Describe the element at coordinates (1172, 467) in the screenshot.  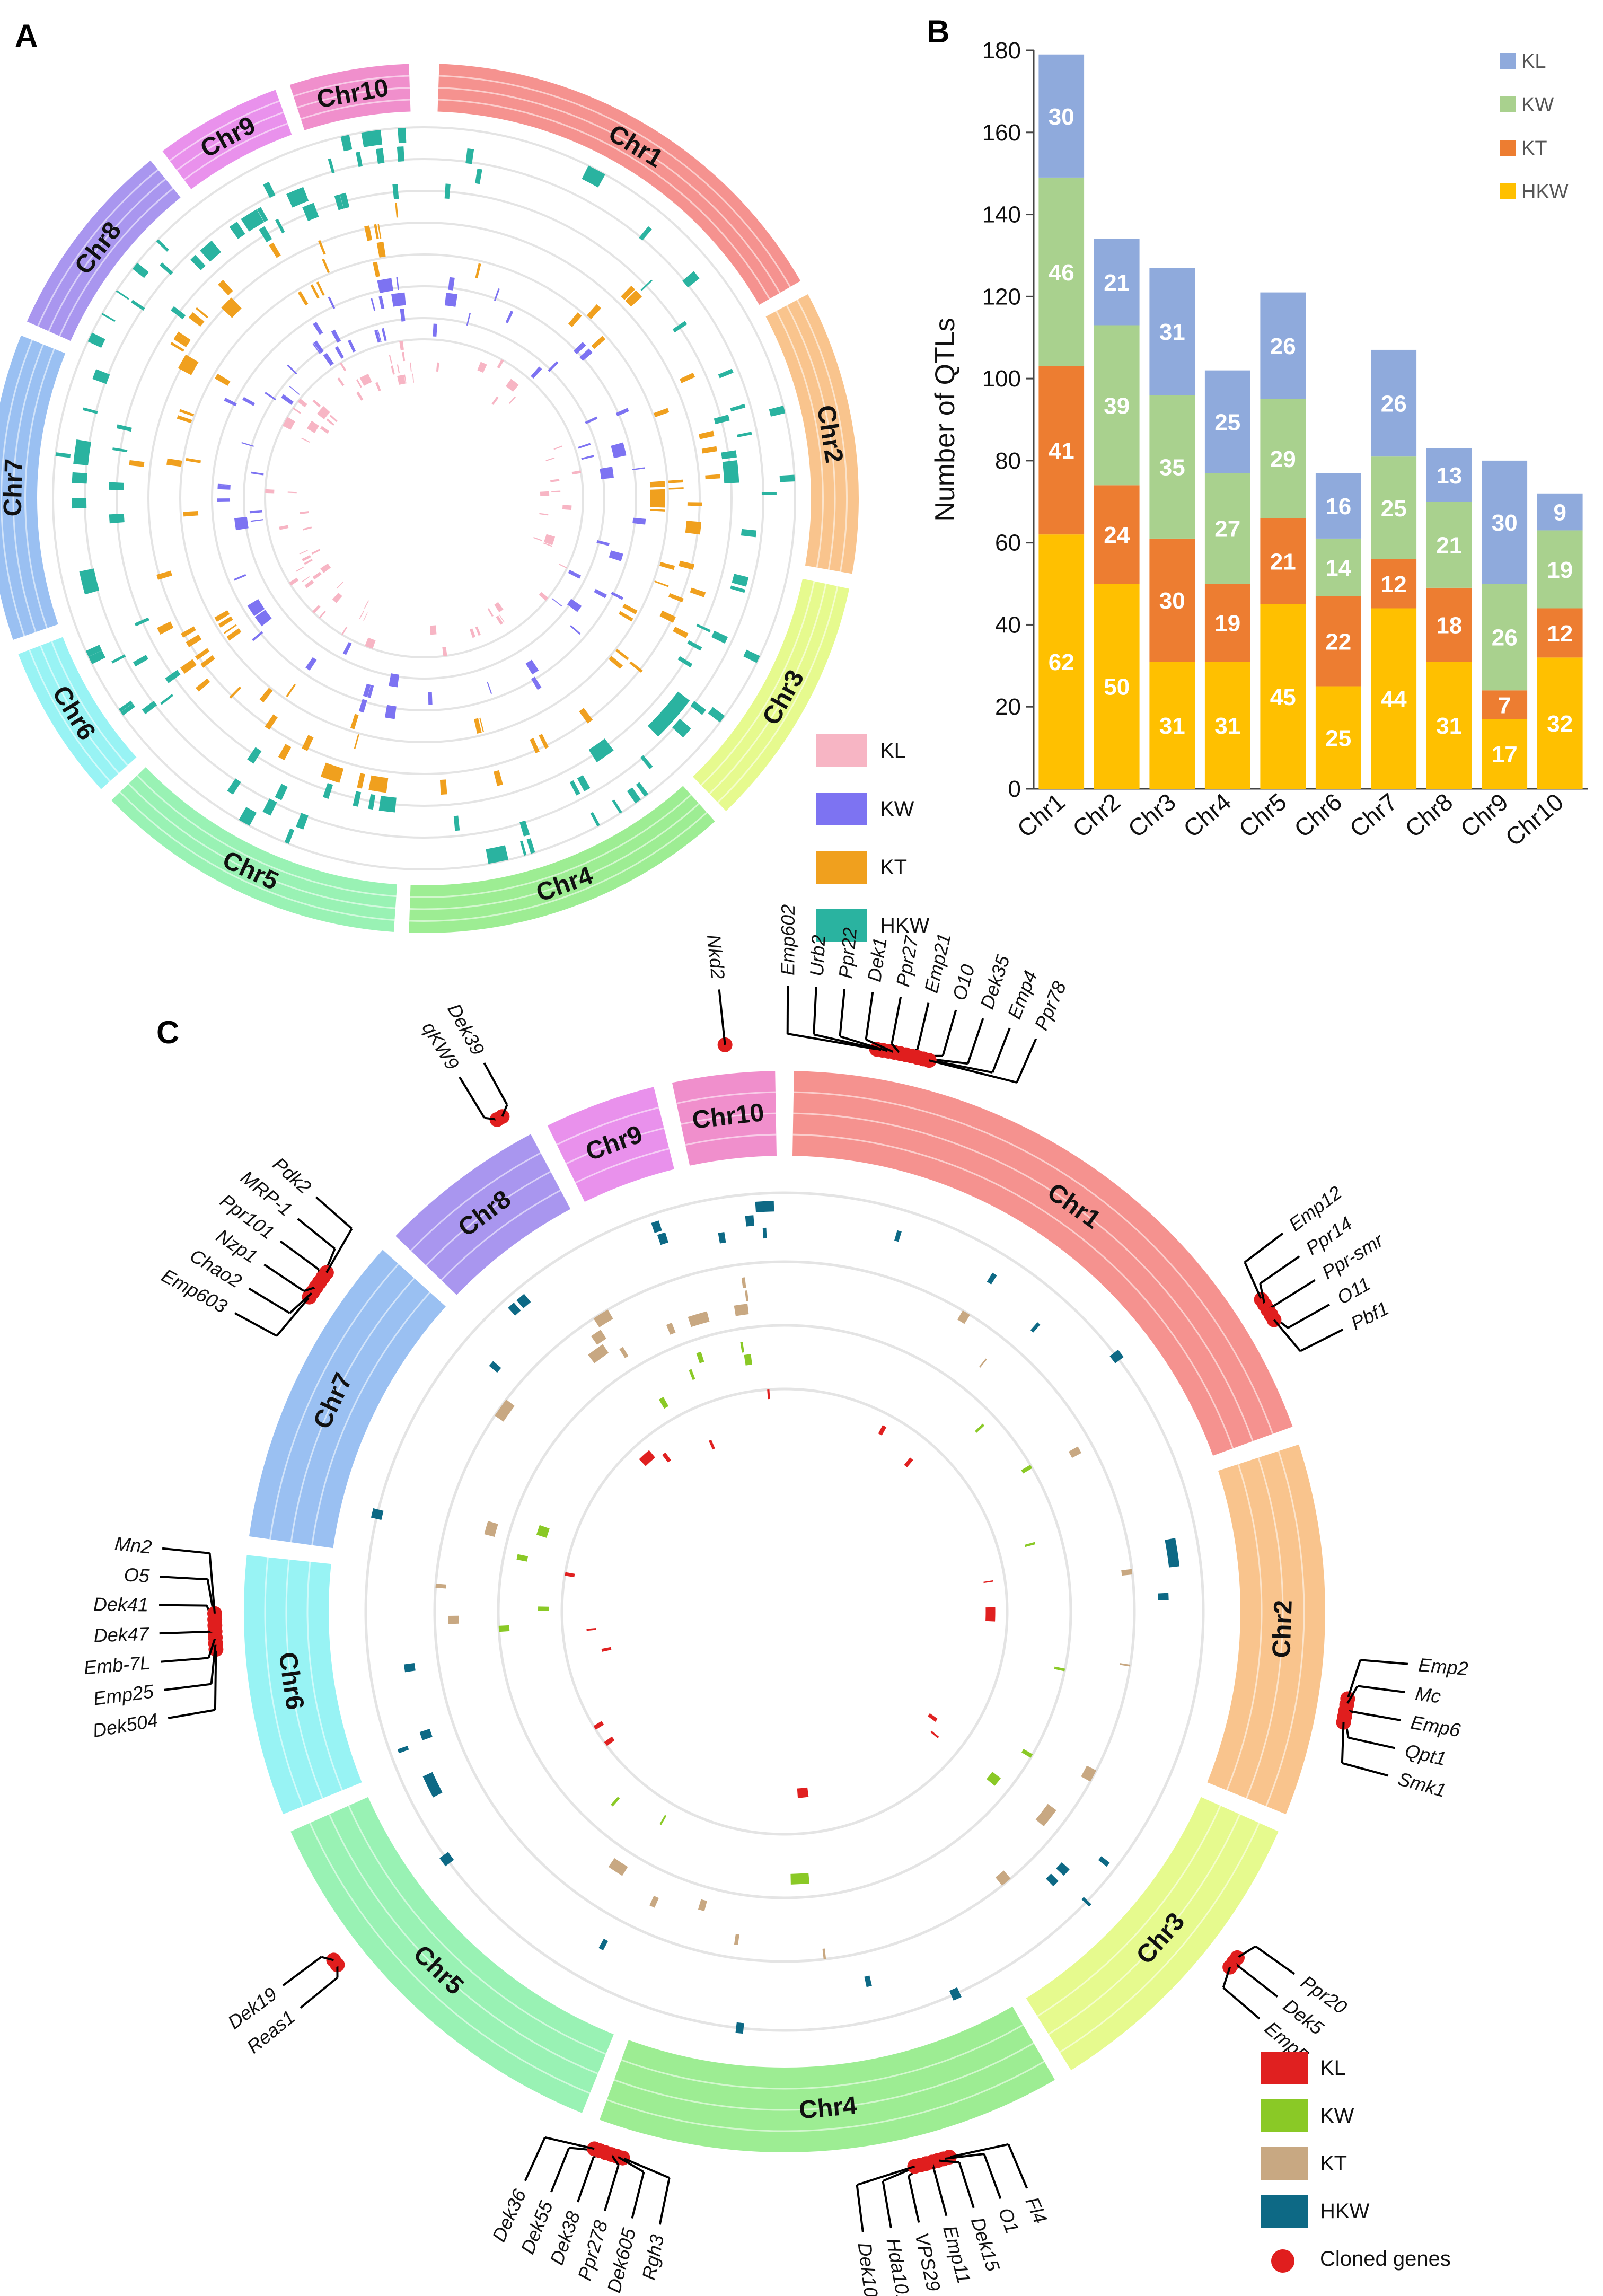
I see `bar-kw-chr3` at that location.